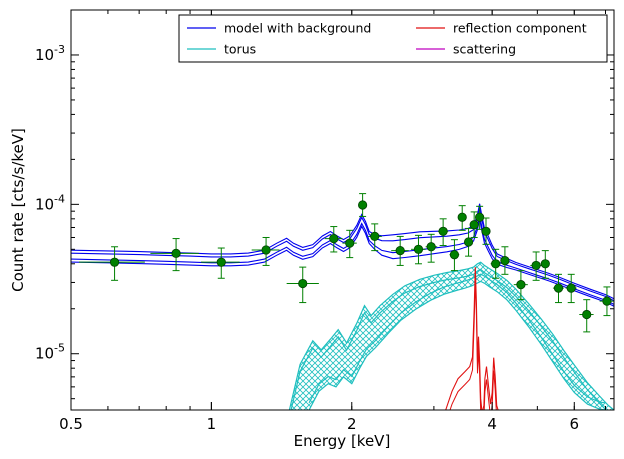 The width and height of the screenshot is (624, 459). Describe the element at coordinates (18, 210) in the screenshot. I see `y-axis-label: Count rate [cts/s/keV]` at that location.